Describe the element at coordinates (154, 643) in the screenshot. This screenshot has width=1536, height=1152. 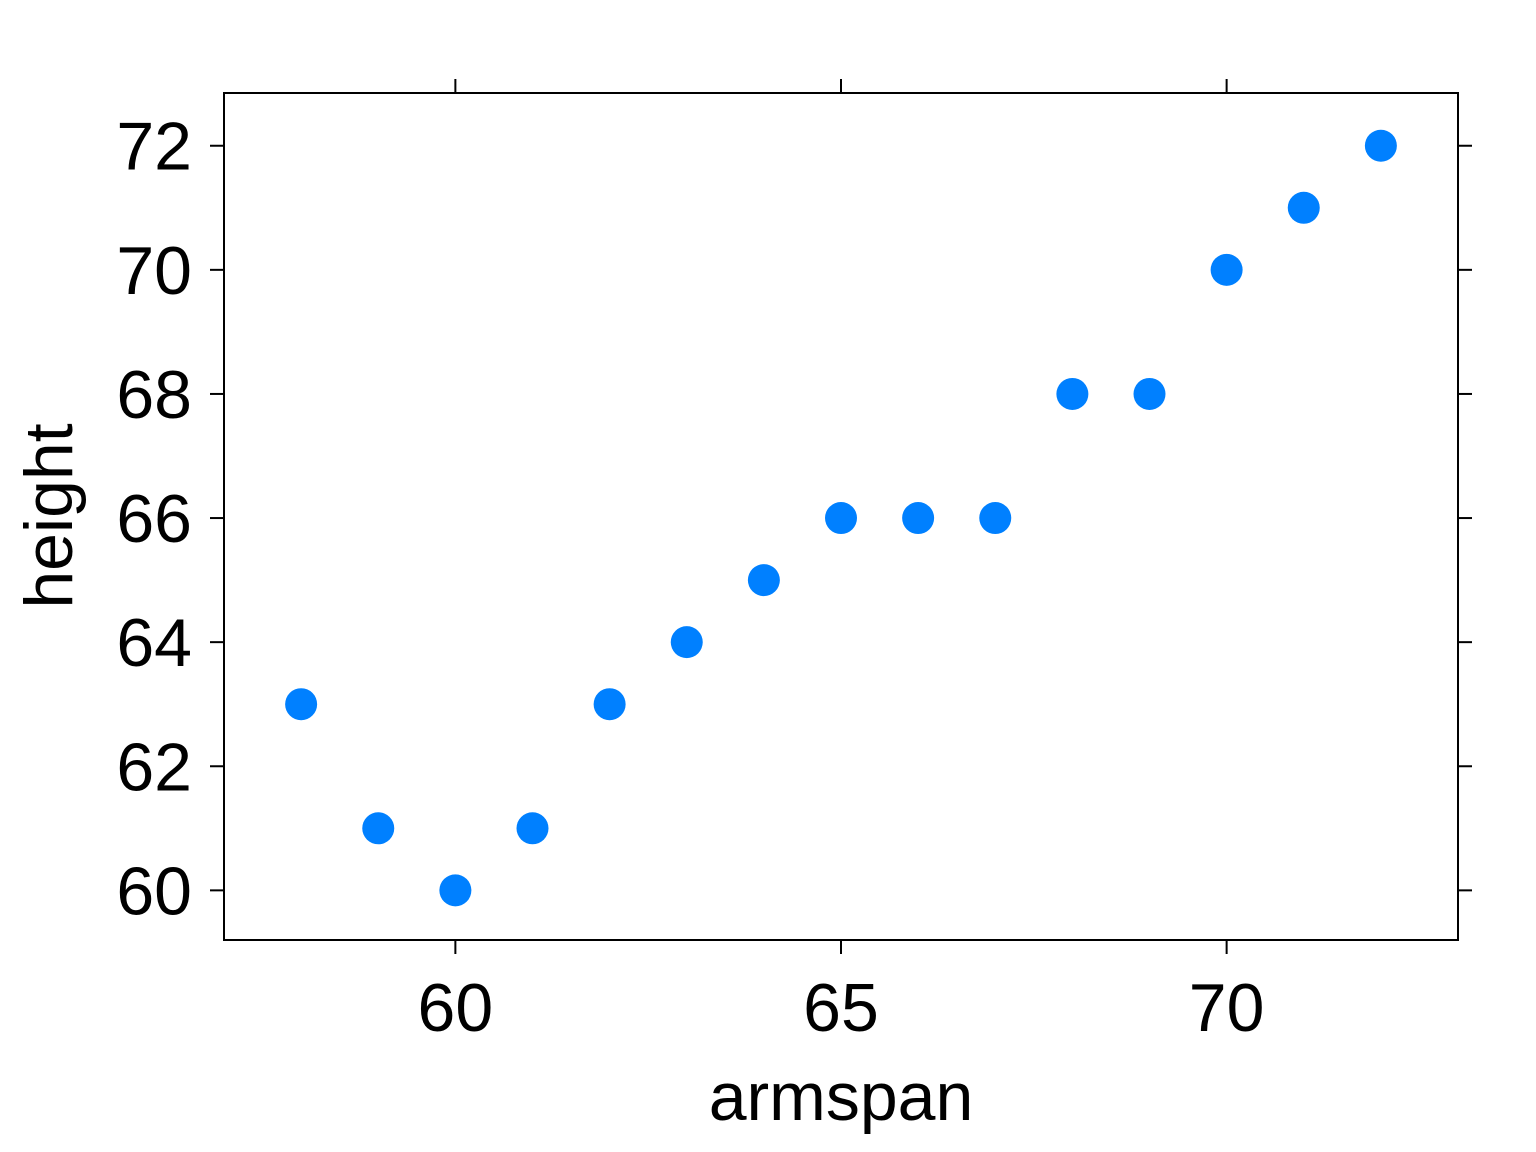
I see `y-tick-label-2: 64` at that location.